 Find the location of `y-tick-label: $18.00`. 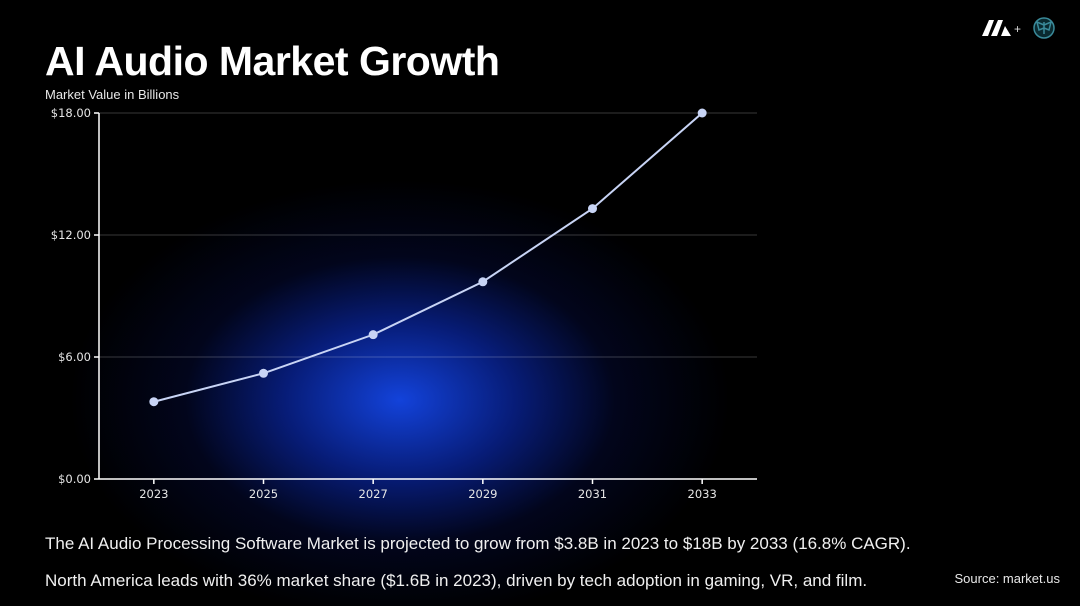

y-tick-label: $18.00 is located at coordinates (71, 113).